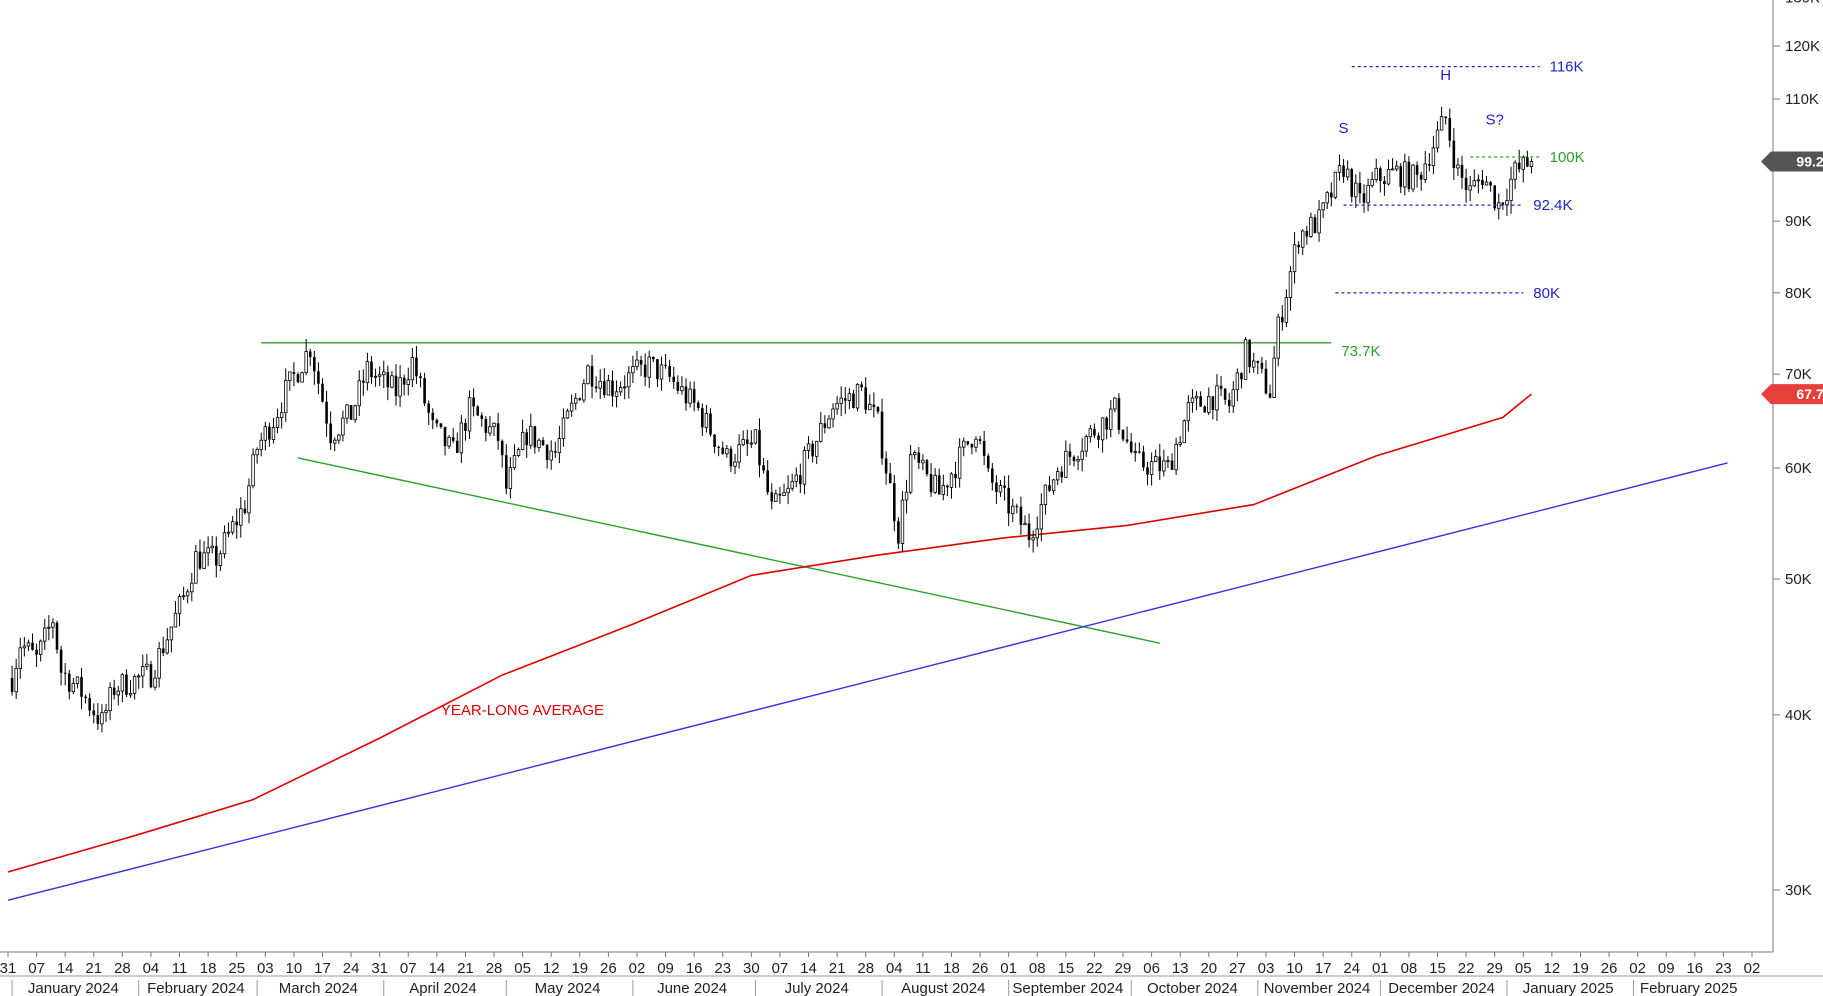  I want to click on month-label: August 2024, so click(943, 988).